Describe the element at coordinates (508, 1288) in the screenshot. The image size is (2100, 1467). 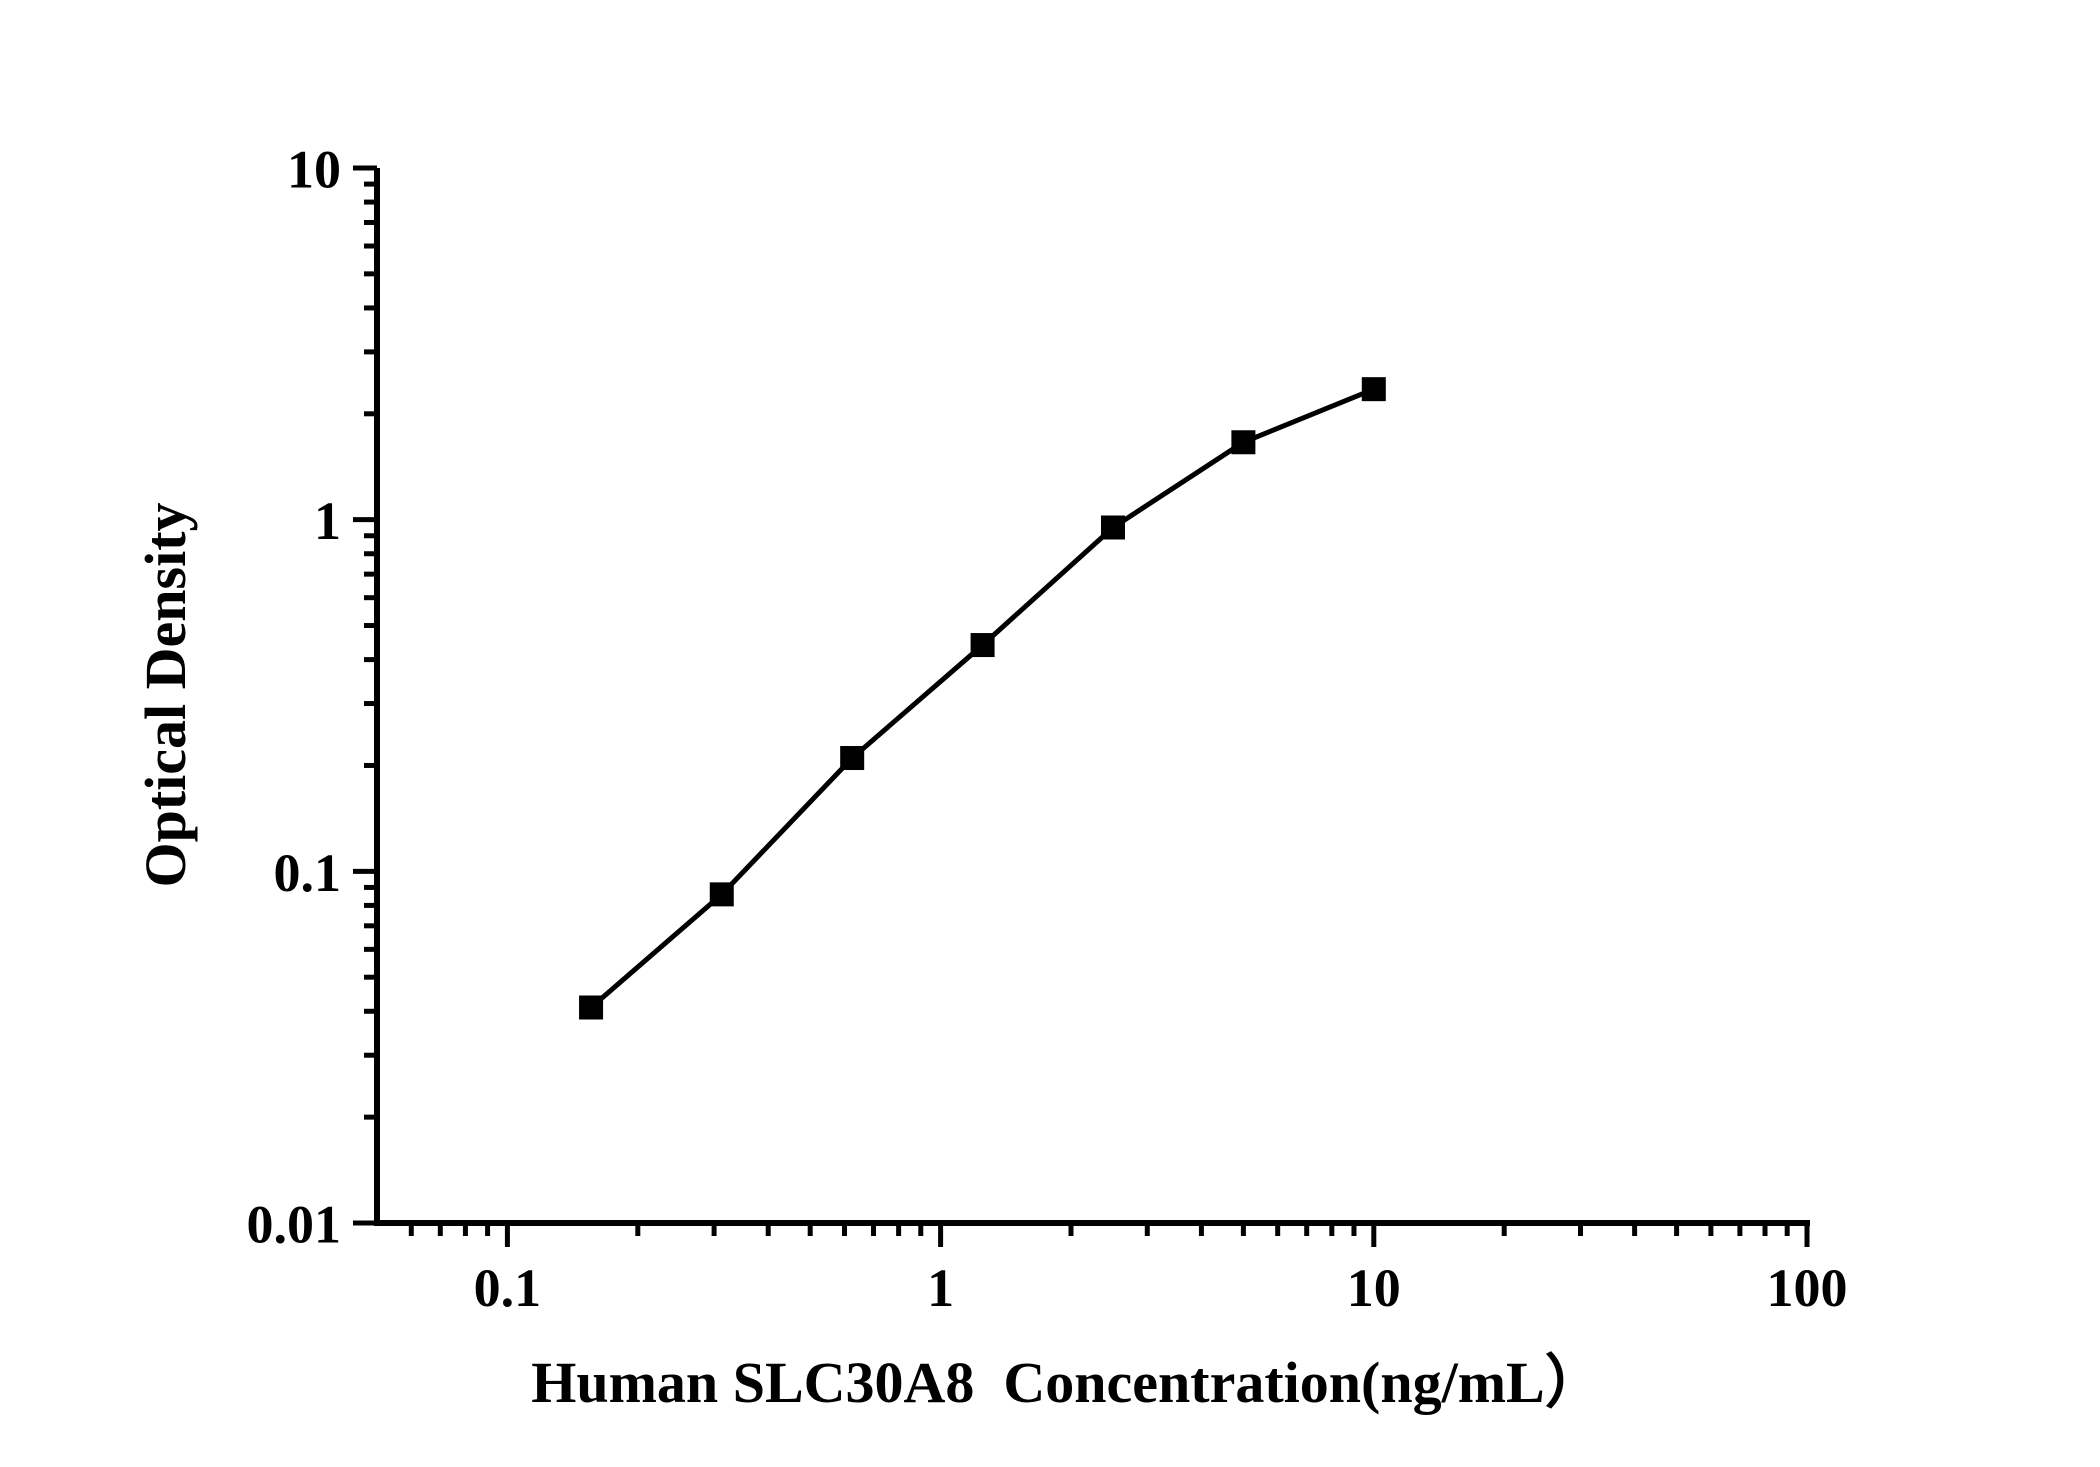
I see `x-tick-label: 0.1` at that location.